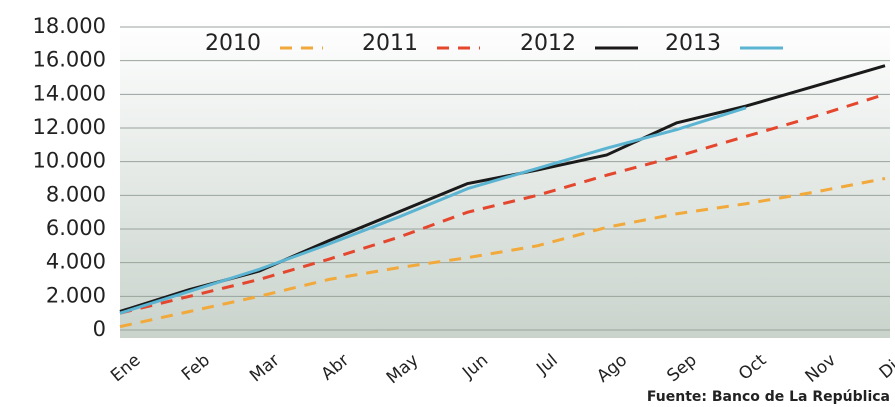 The width and height of the screenshot is (895, 407). What do you see at coordinates (76, 295) in the screenshot?
I see `y-tick-label: 2.000` at bounding box center [76, 295].